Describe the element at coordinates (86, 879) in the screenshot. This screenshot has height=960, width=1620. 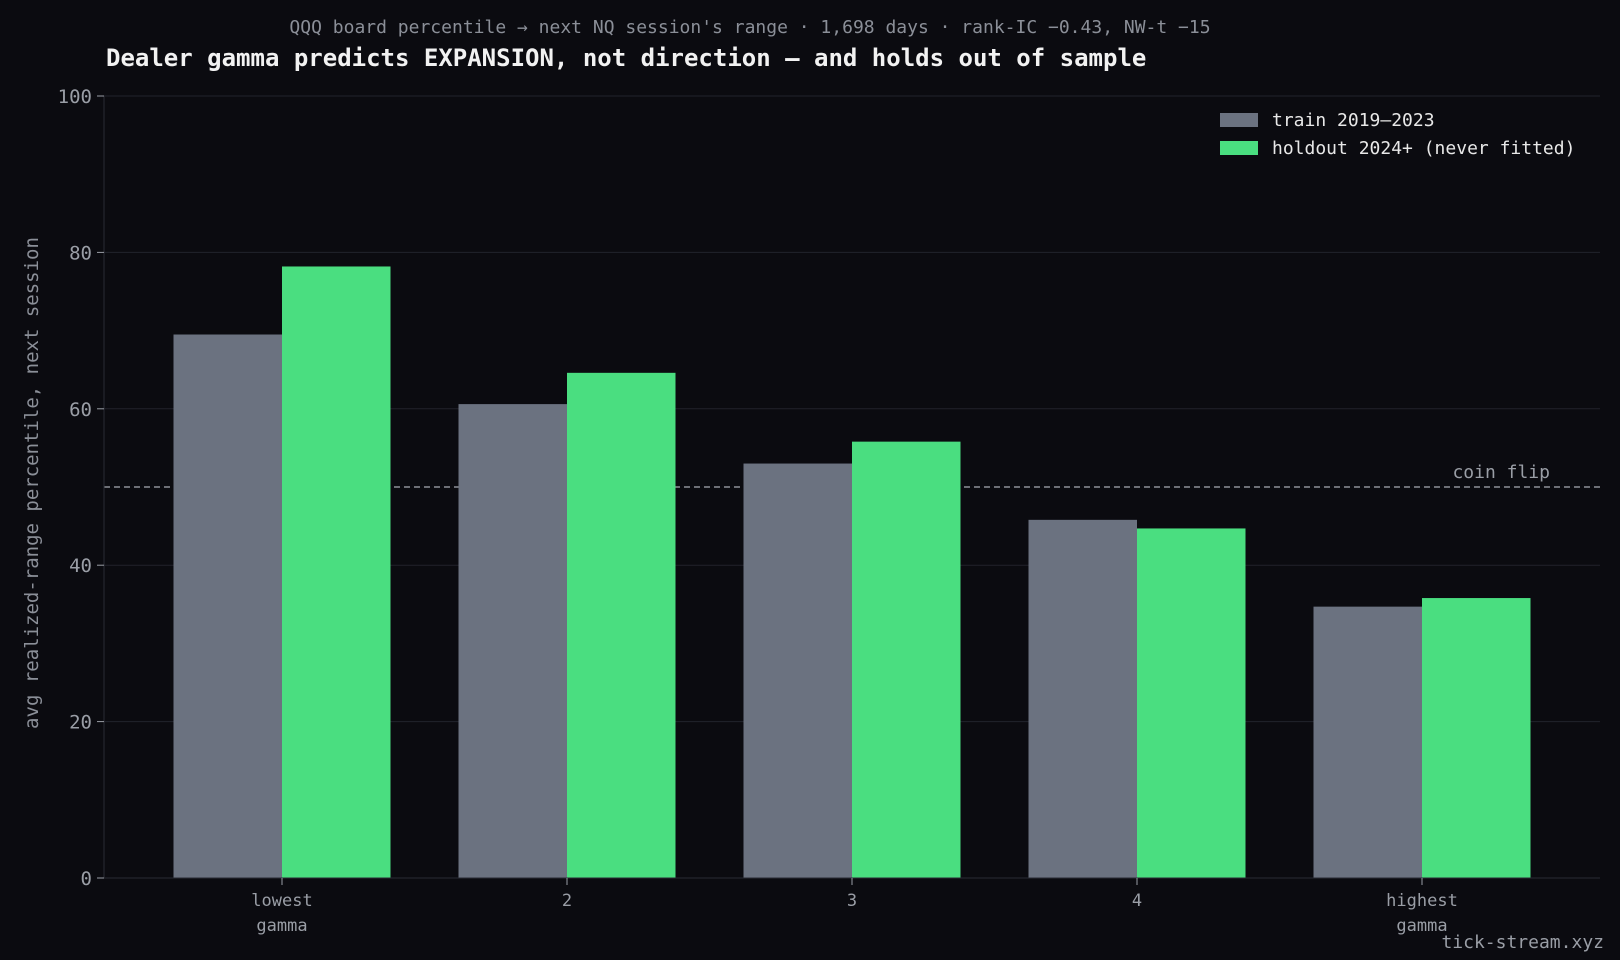
I see `y-tick-label-0: 0` at that location.